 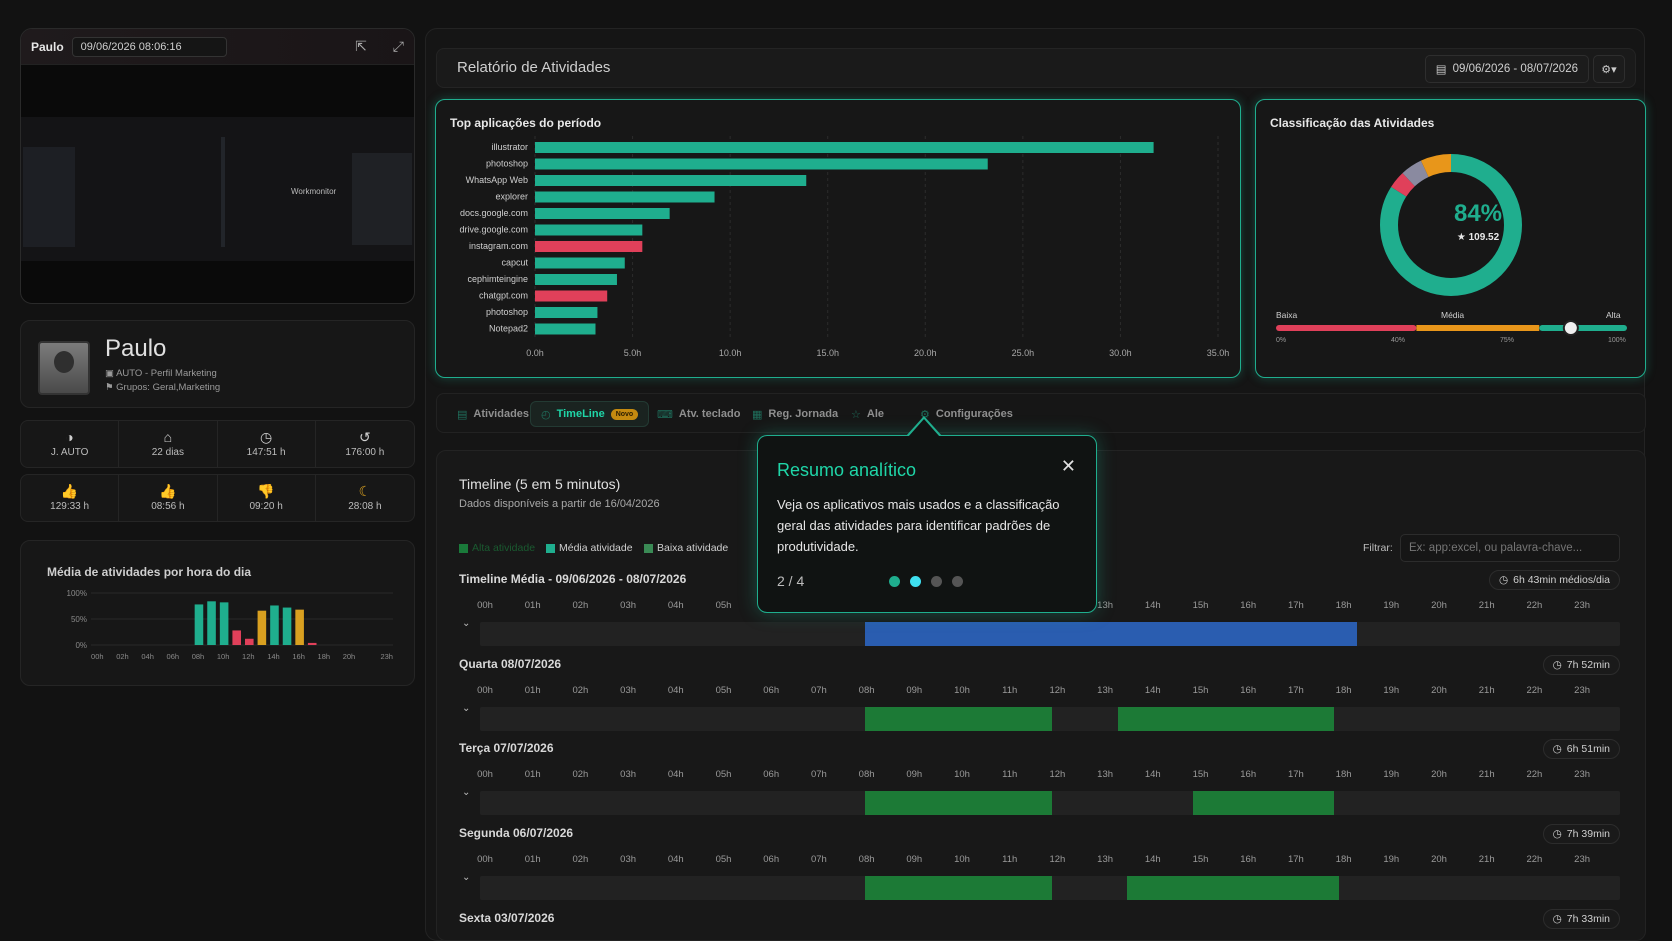 I want to click on legend-item-1: Média atividade, so click(x=589, y=548).